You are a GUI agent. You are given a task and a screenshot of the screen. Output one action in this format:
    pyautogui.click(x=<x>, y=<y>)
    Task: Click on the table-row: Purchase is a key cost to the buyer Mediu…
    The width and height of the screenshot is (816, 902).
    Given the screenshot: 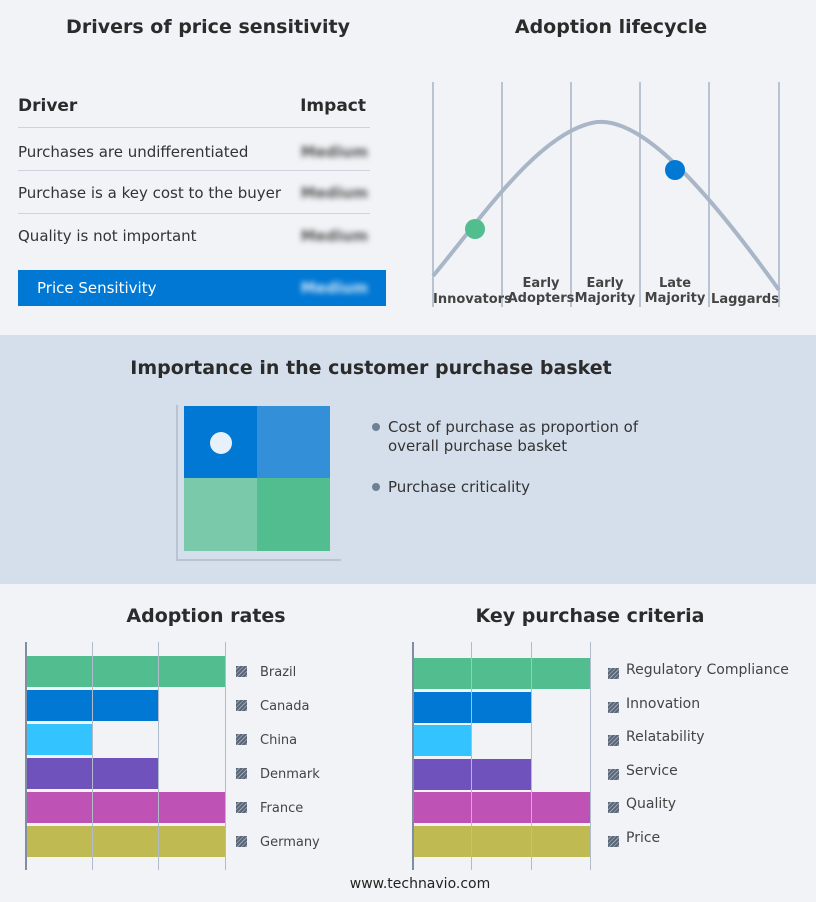 What is the action you would take?
    pyautogui.click(x=194, y=193)
    